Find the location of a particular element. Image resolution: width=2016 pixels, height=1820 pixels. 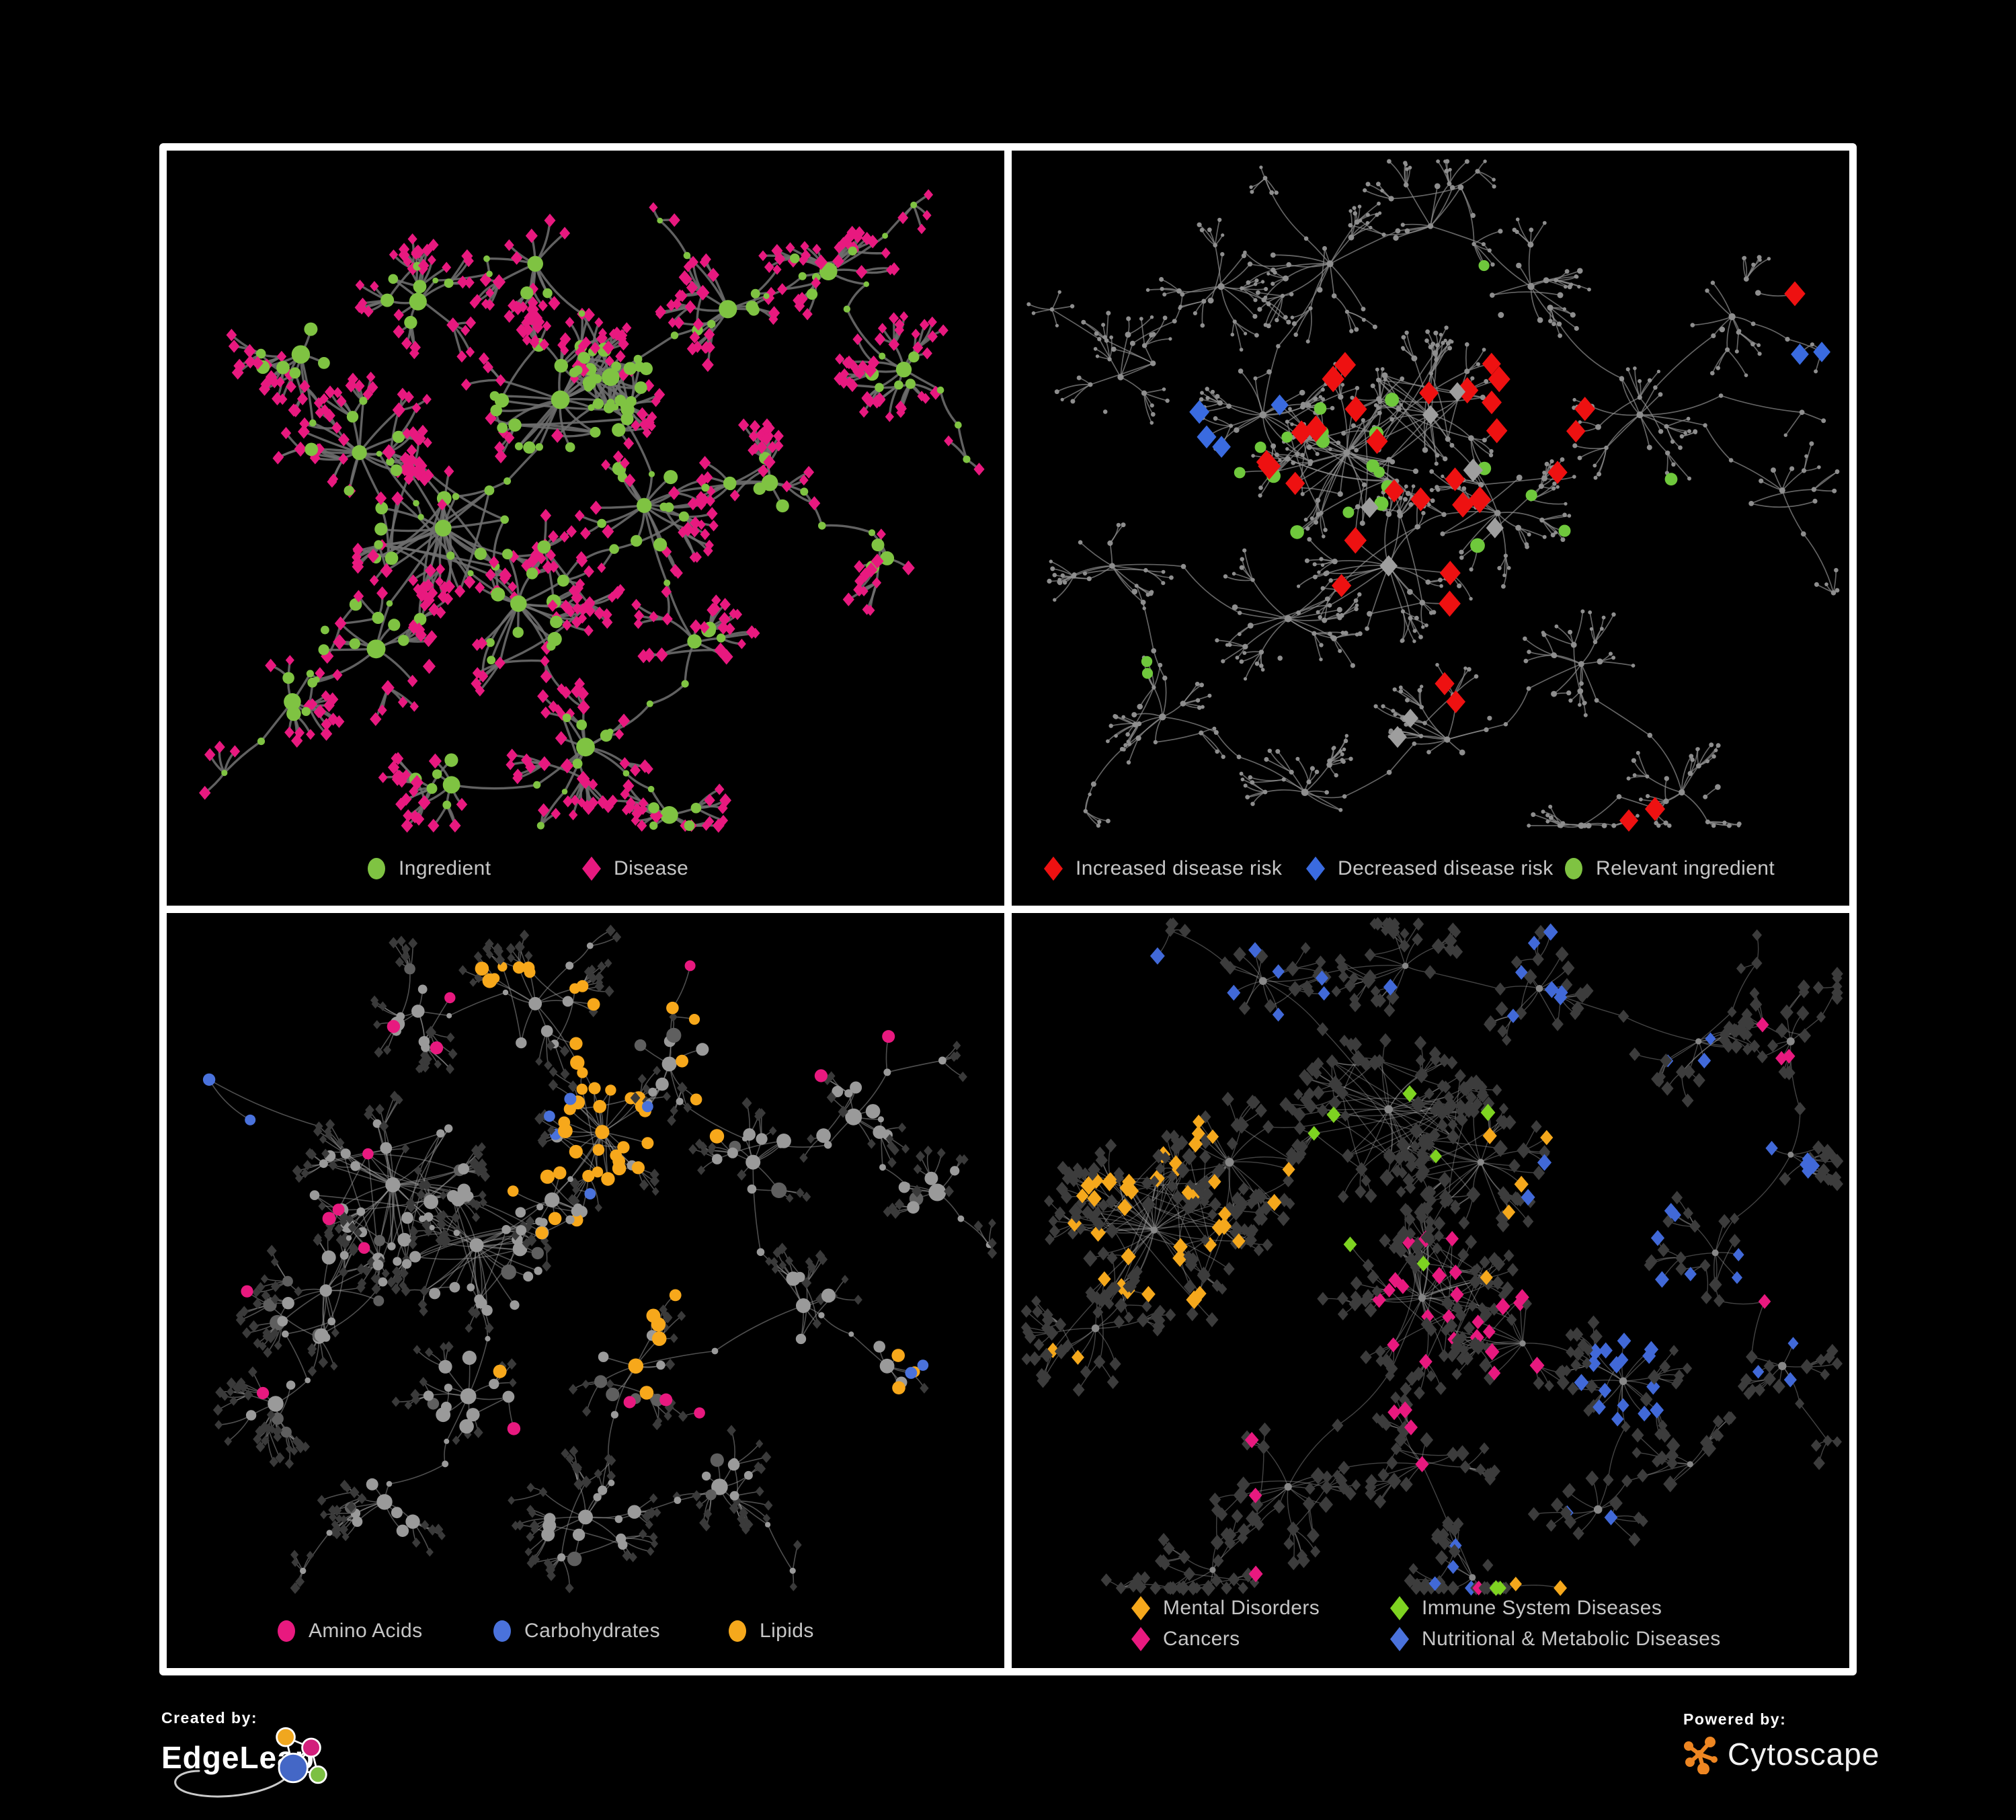

legend-label-amino-acids: Amino Acids is located at coordinates (366, 1631).